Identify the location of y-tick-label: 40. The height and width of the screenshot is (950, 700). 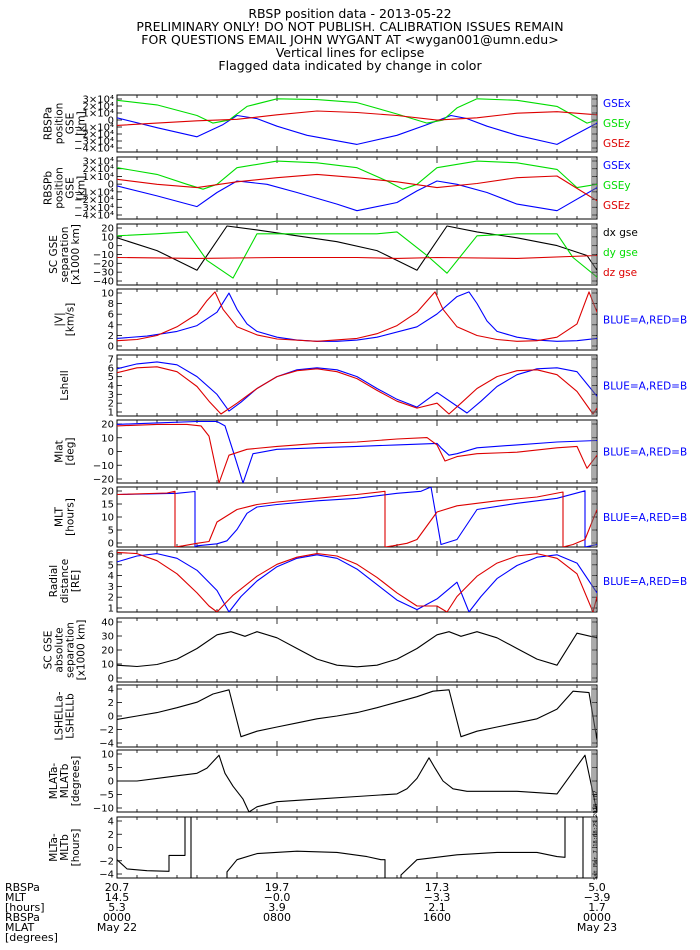
(107, 623).